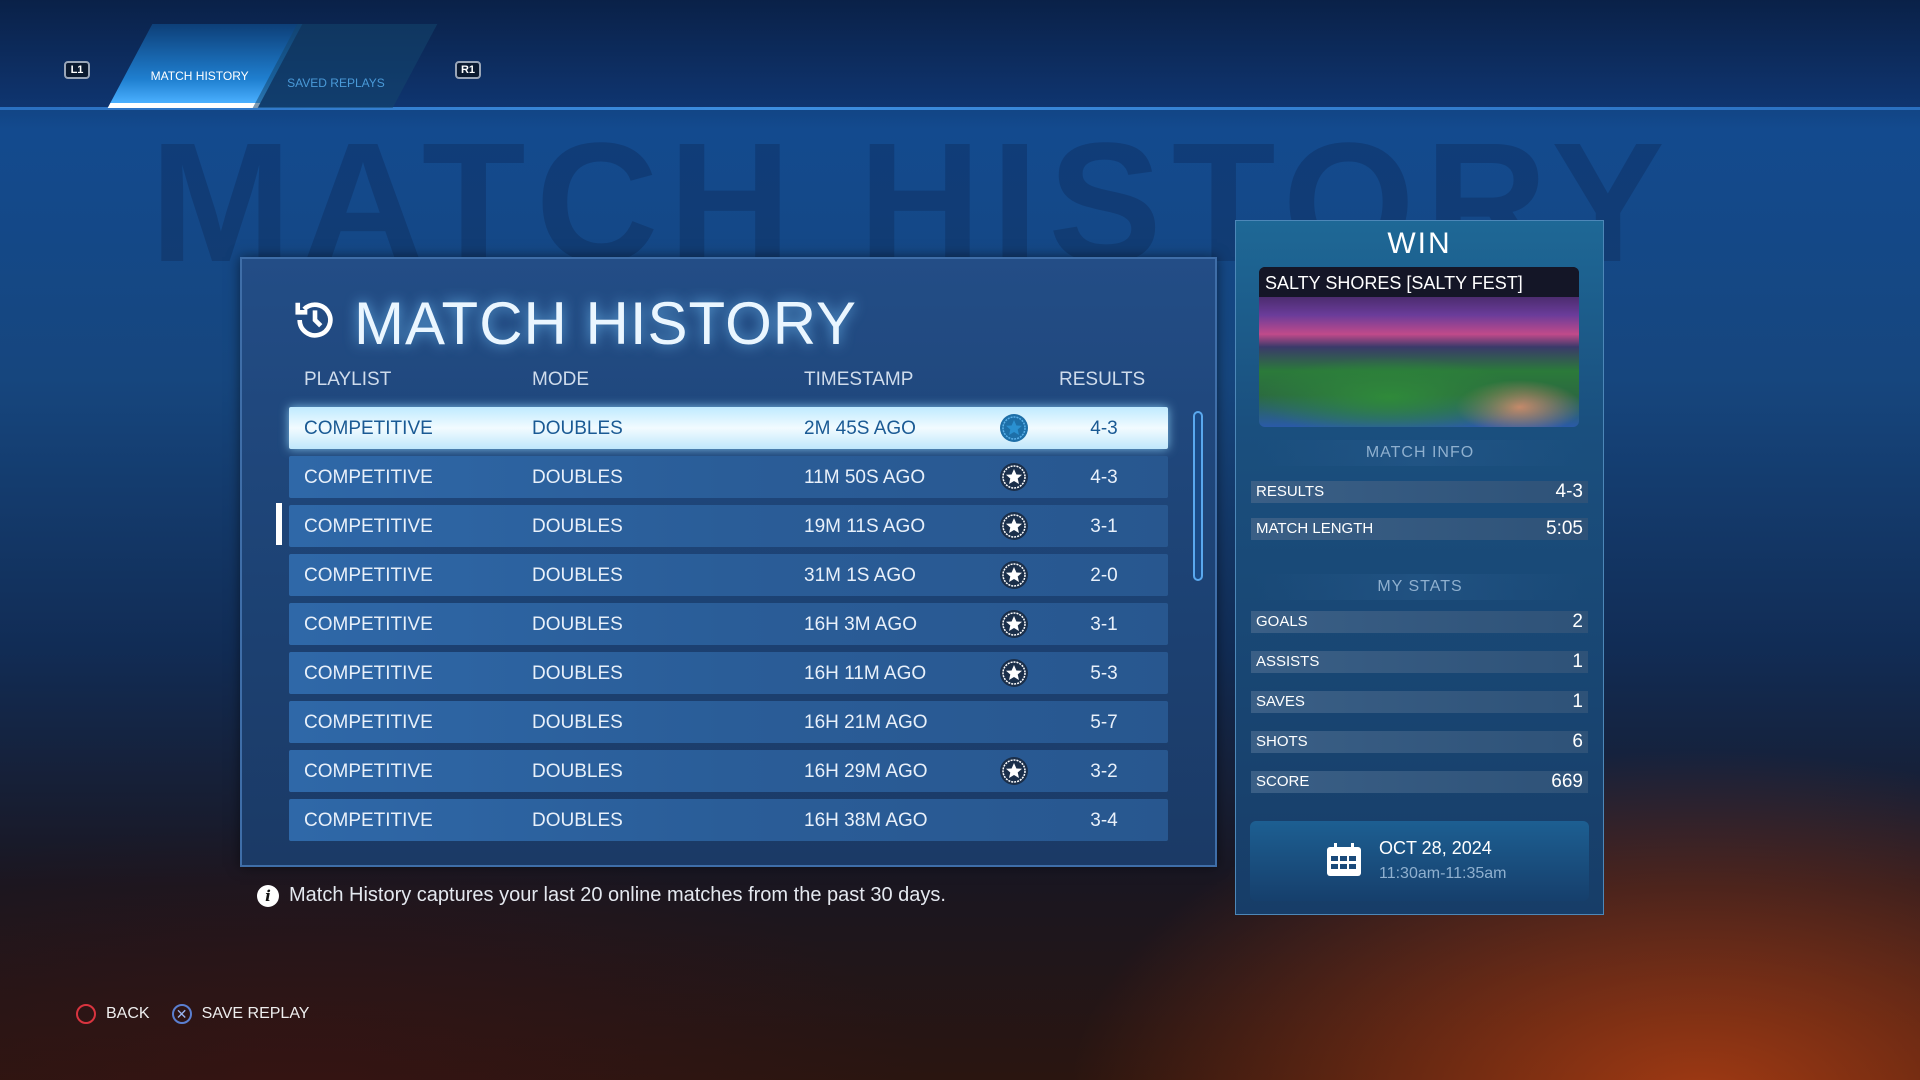  What do you see at coordinates (1344, 859) in the screenshot?
I see `calendar-icon` at bounding box center [1344, 859].